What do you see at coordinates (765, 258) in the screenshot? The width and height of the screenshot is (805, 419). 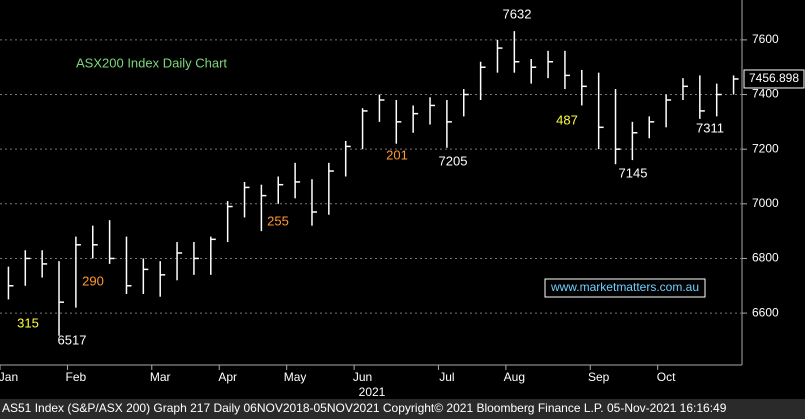 I see `y-tick-label: 6800` at bounding box center [765, 258].